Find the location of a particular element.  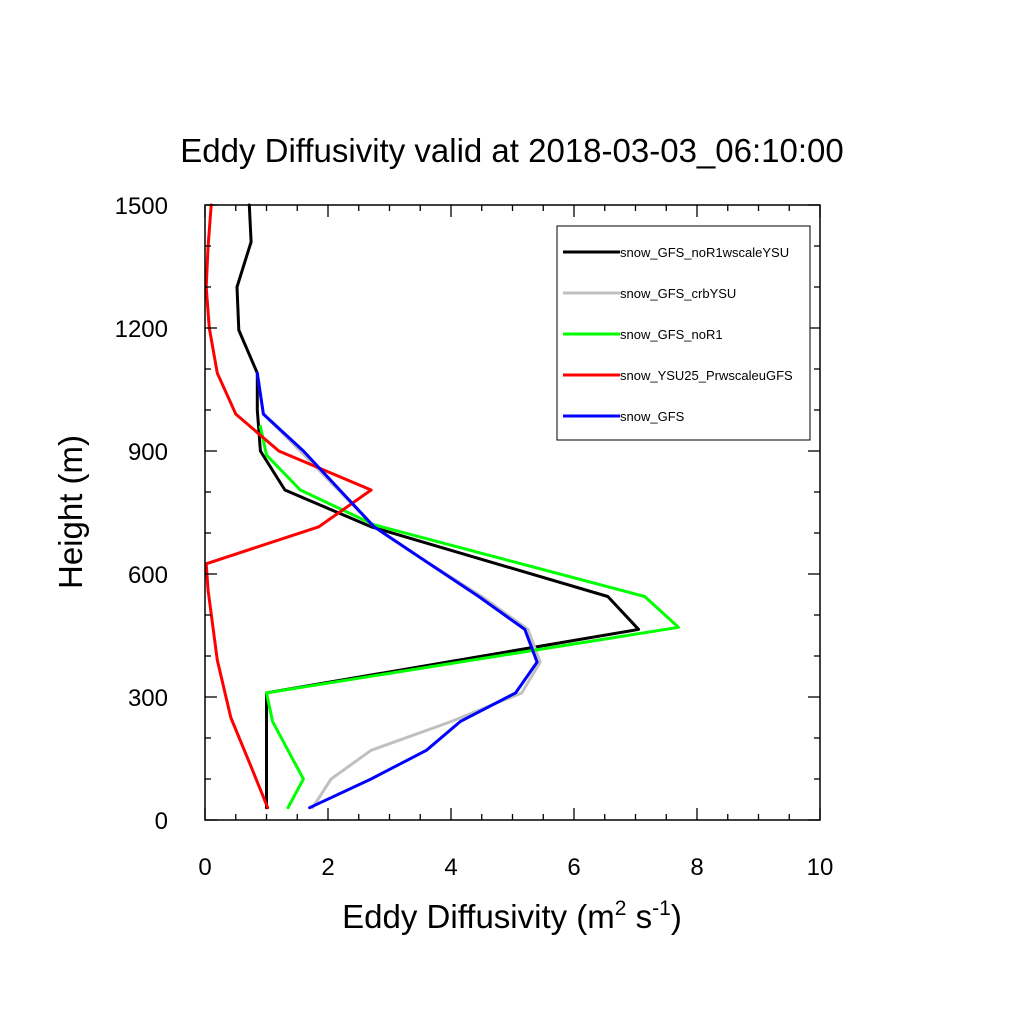

y-axis-label: Height (m) is located at coordinates (70, 512).